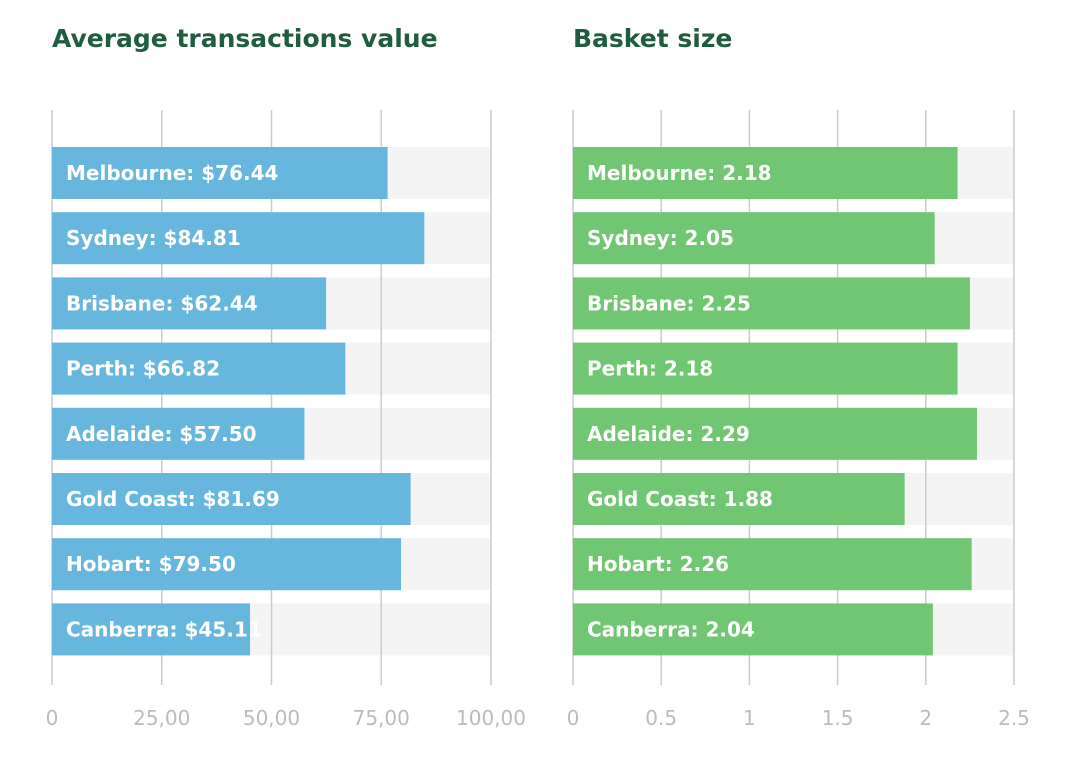 This screenshot has width=1076, height=782. Describe the element at coordinates (668, 434) in the screenshot. I see `bar-label: Adelaide: 2.29` at that location.